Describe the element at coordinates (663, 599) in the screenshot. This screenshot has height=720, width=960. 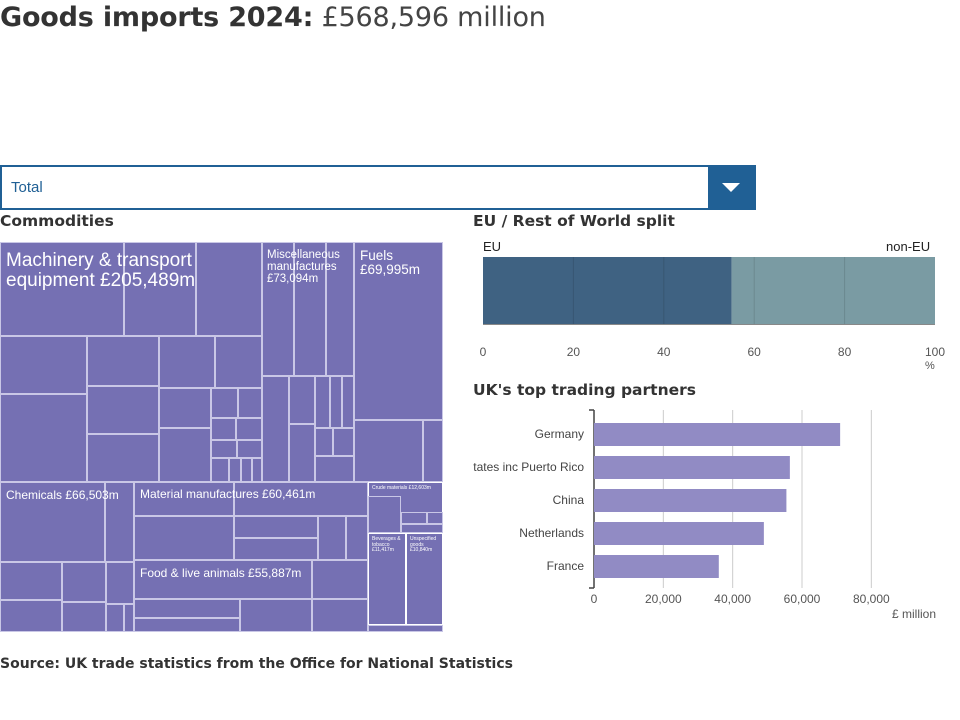
I see `partners-tick-label: 20,000` at that location.